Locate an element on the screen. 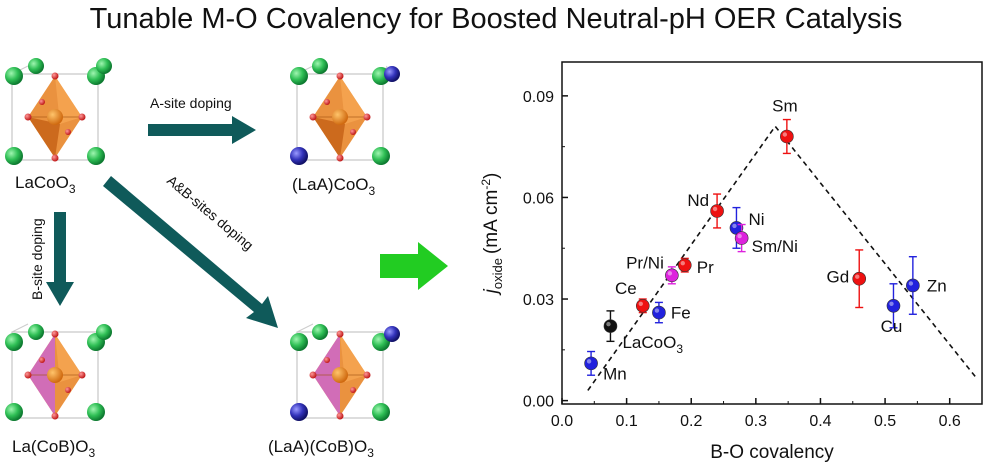 This screenshot has width=992, height=466. label-laa-coo3: (LaA)CoO3 is located at coordinates (334, 186).